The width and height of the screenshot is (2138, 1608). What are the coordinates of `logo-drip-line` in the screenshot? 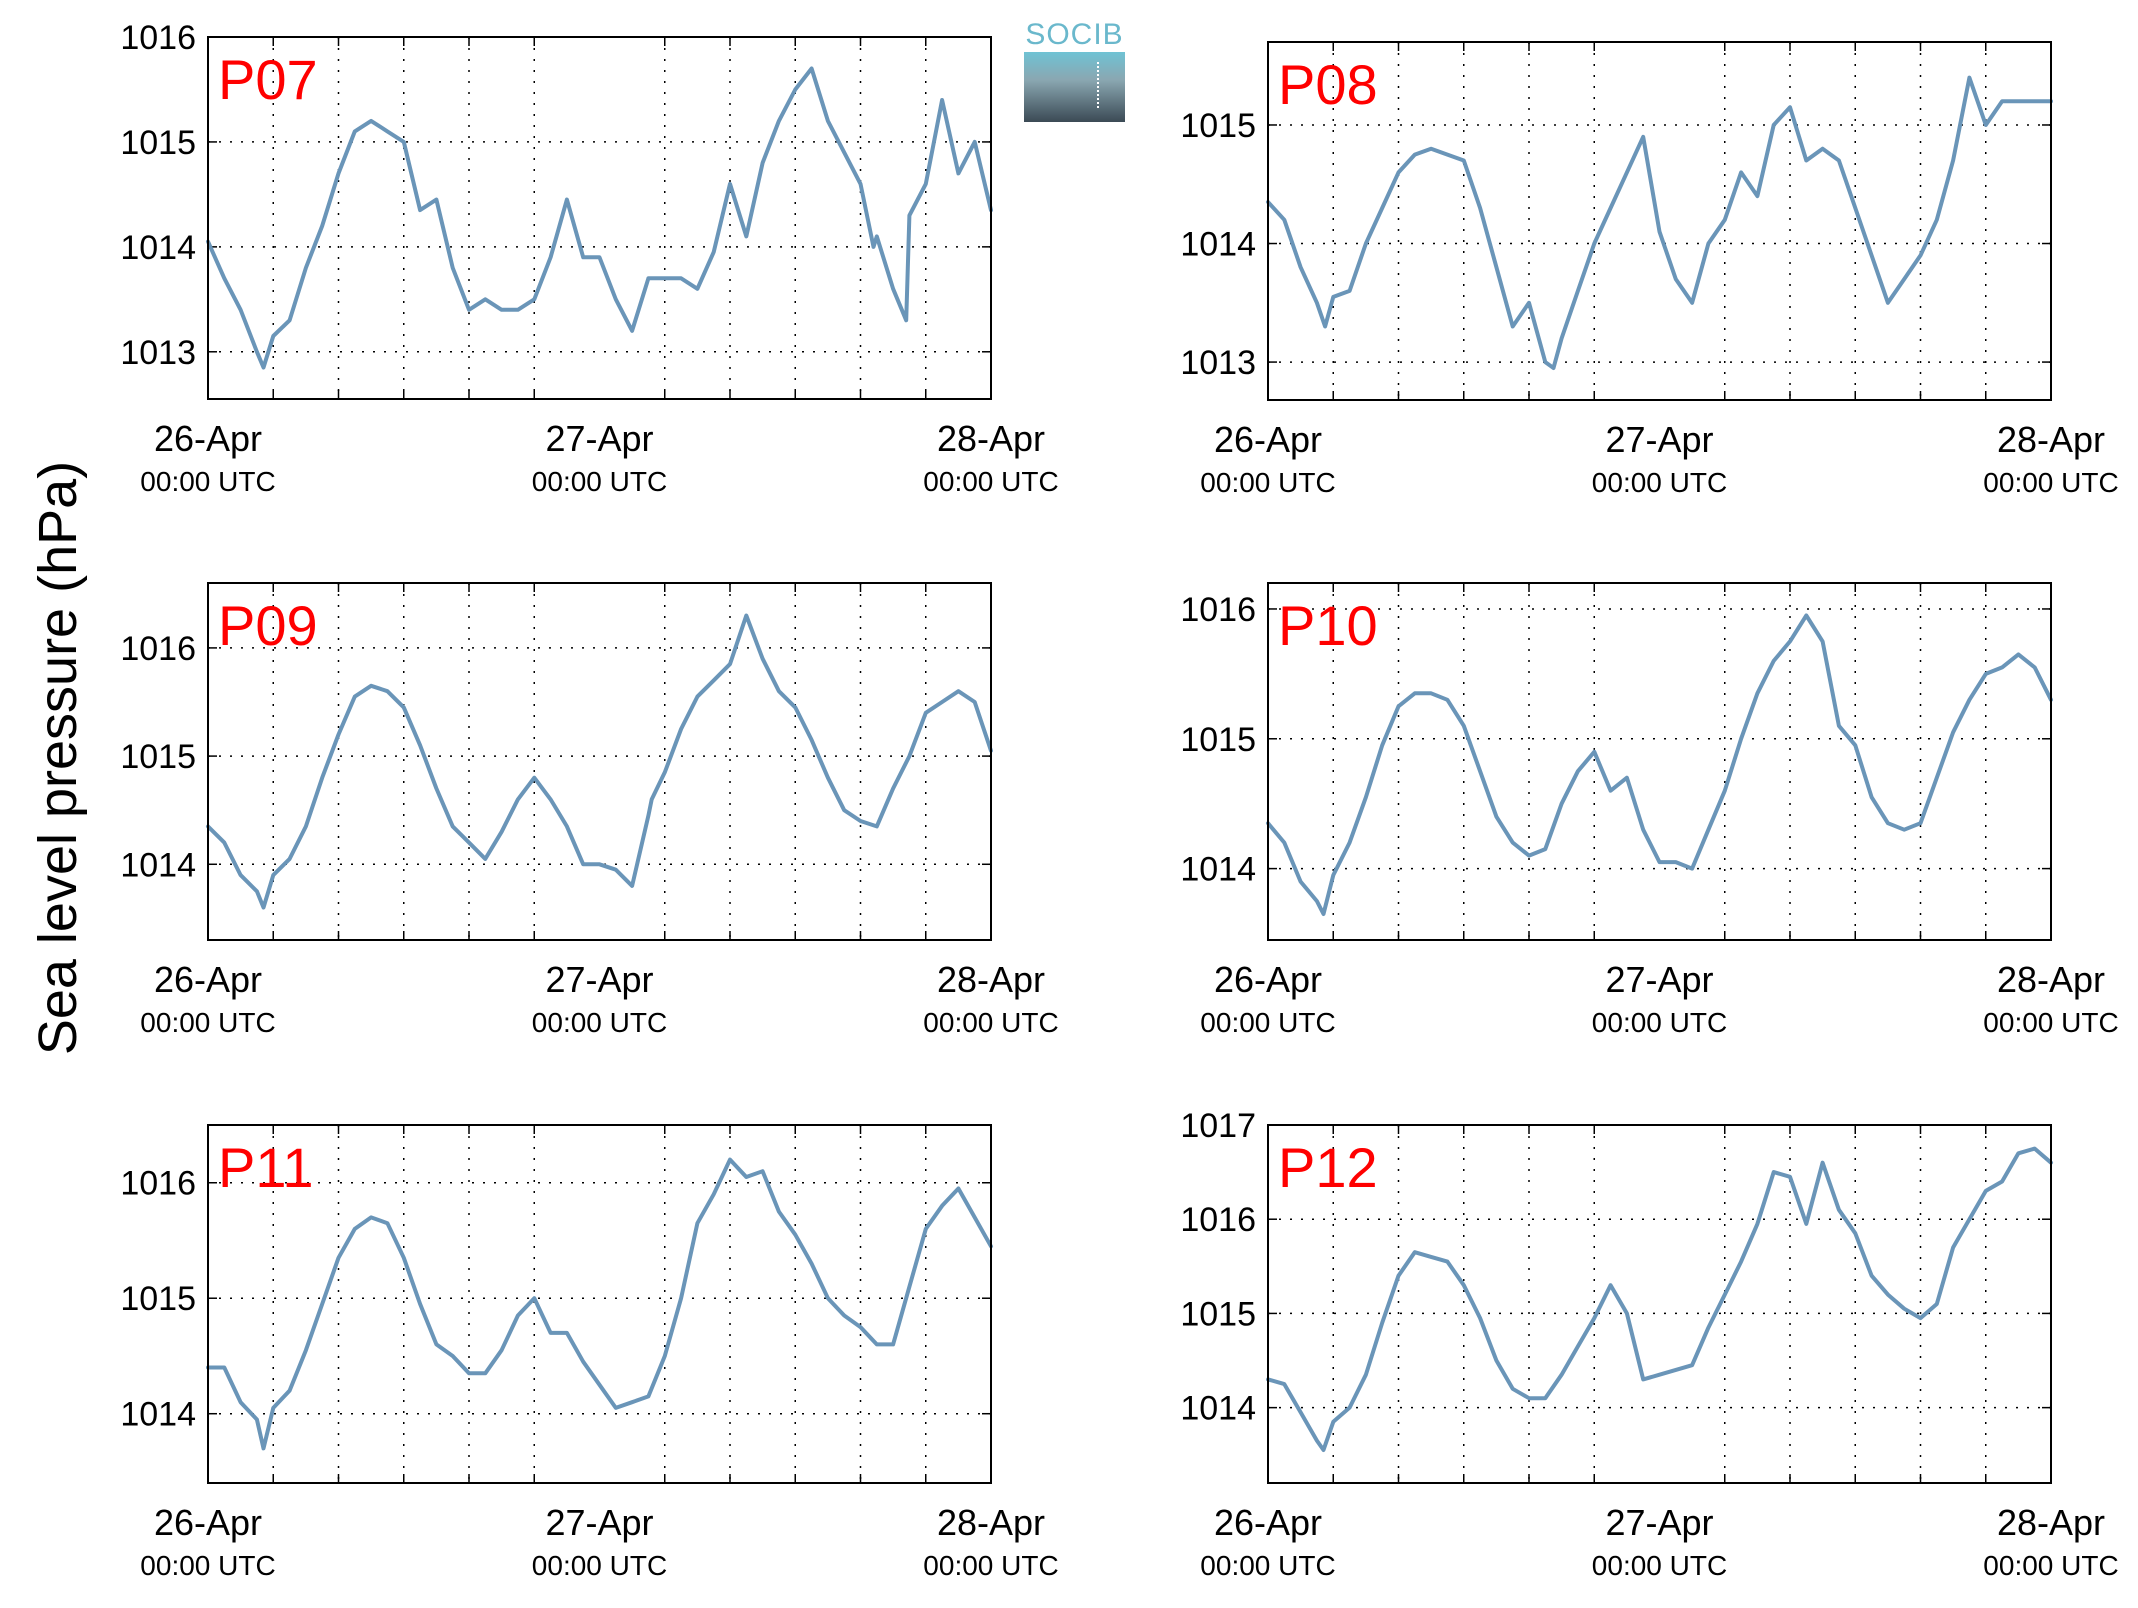 It's located at (1099, 85).